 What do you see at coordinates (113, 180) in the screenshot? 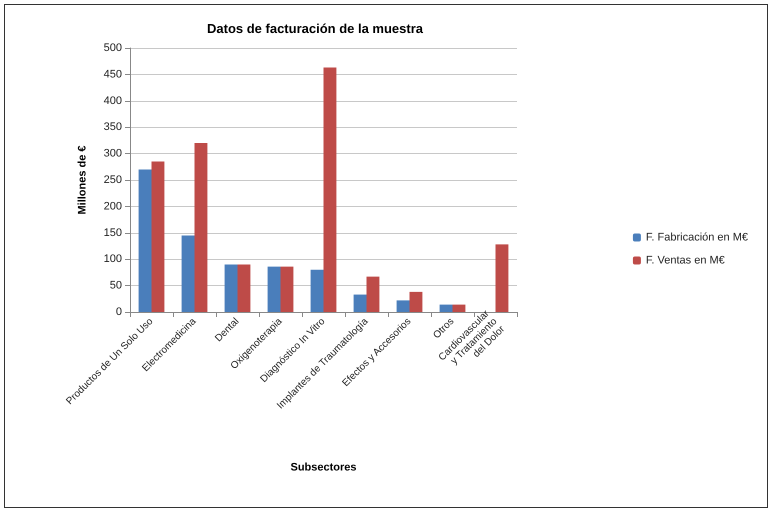
I see `y-tick-label: 250` at bounding box center [113, 180].